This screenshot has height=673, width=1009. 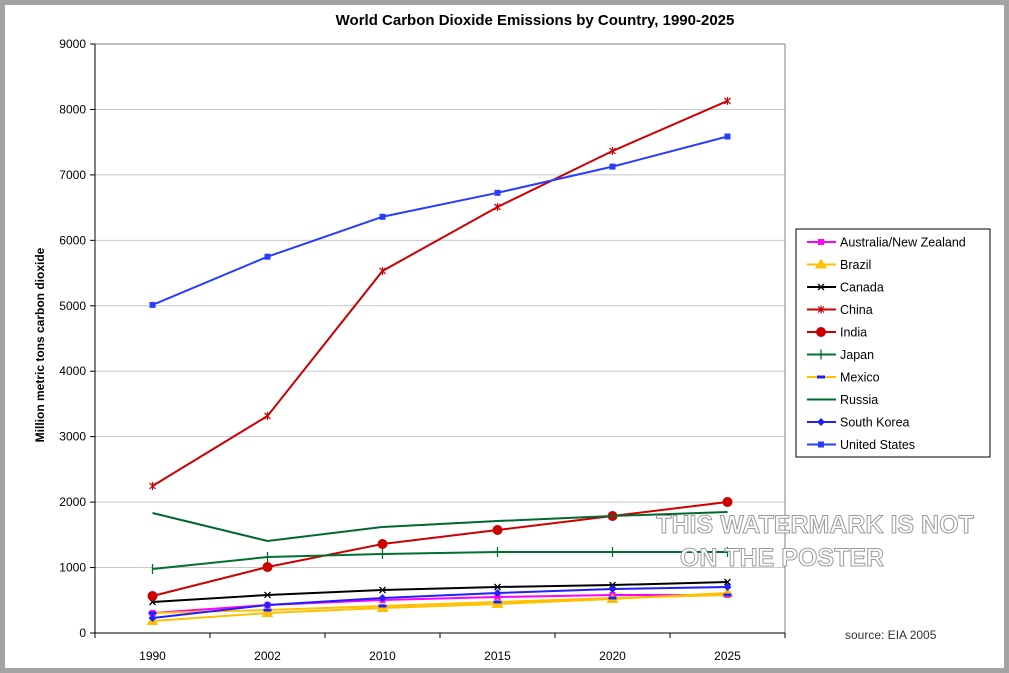 What do you see at coordinates (40, 344) in the screenshot?
I see `y-axis-label: Million metric tons carbon dioxide` at bounding box center [40, 344].